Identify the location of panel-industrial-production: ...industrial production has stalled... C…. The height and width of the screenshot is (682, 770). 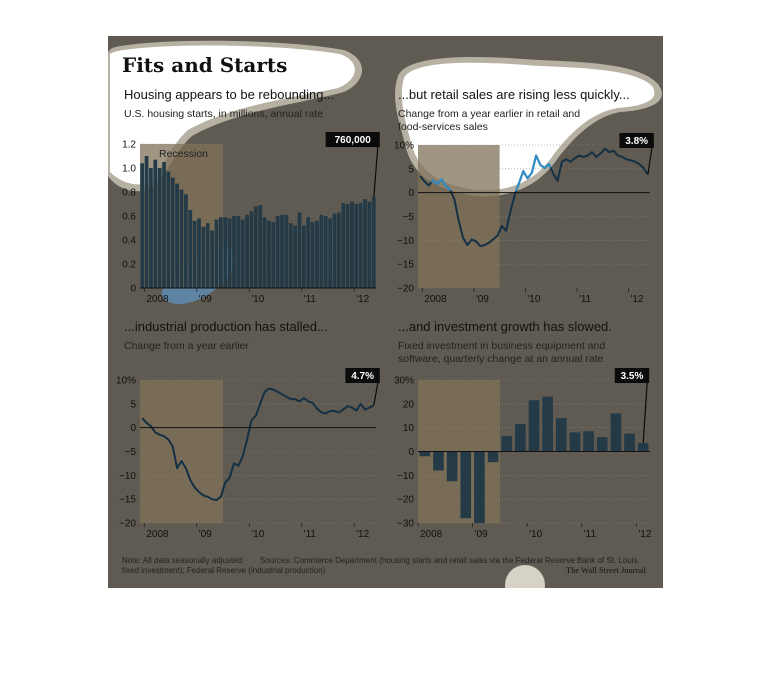
(248, 429).